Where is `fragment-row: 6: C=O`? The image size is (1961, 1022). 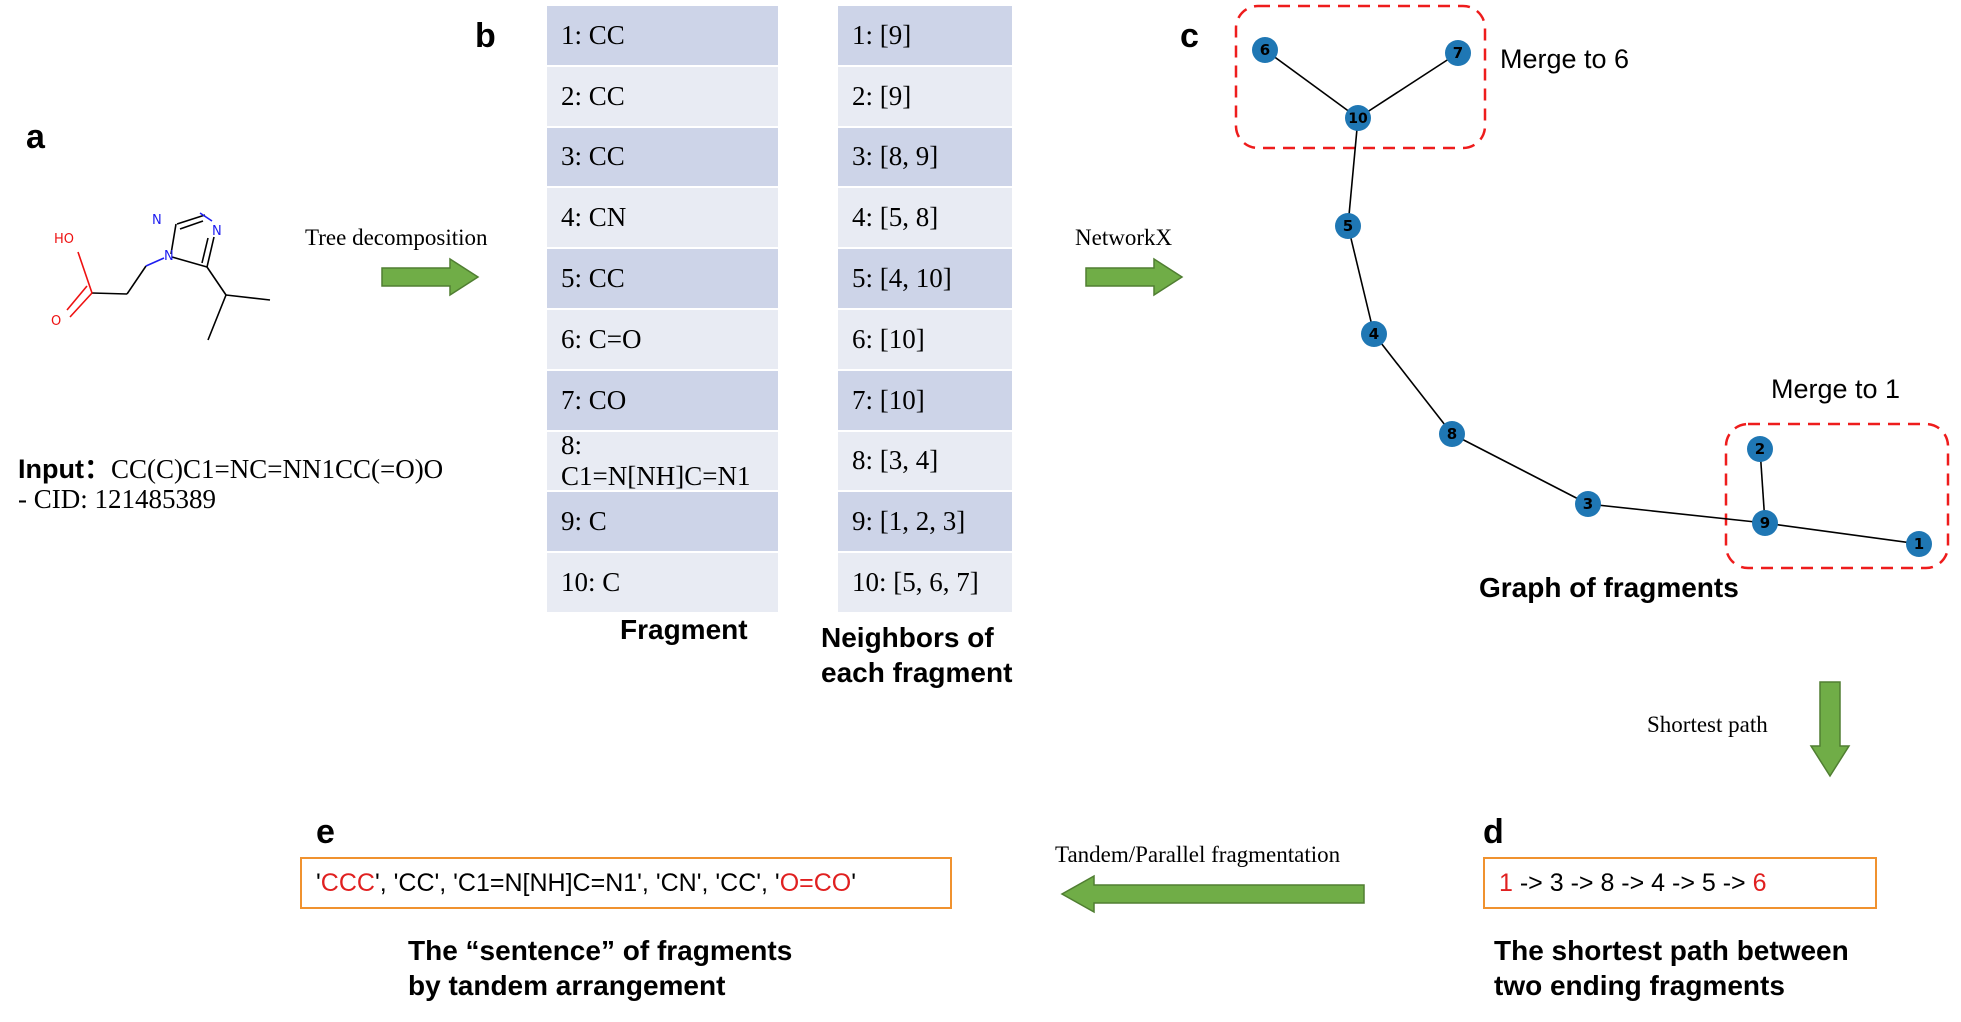 fragment-row: 6: C=O is located at coordinates (662, 339).